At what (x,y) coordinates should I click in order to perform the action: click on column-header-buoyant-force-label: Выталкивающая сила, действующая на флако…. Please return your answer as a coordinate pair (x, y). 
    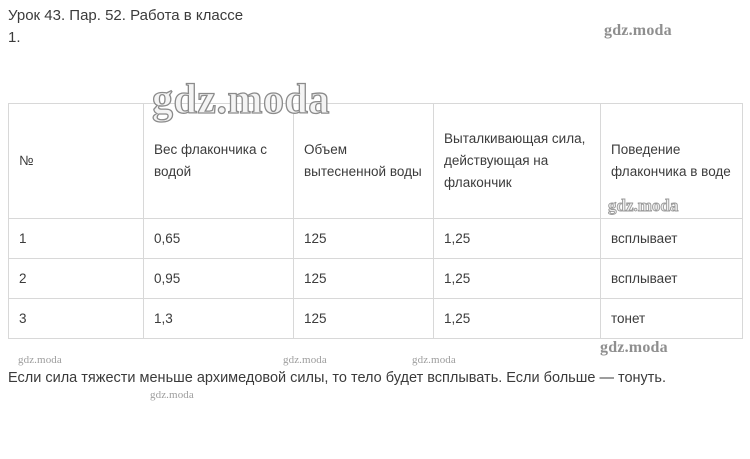
    Looking at the image, I should click on (515, 160).